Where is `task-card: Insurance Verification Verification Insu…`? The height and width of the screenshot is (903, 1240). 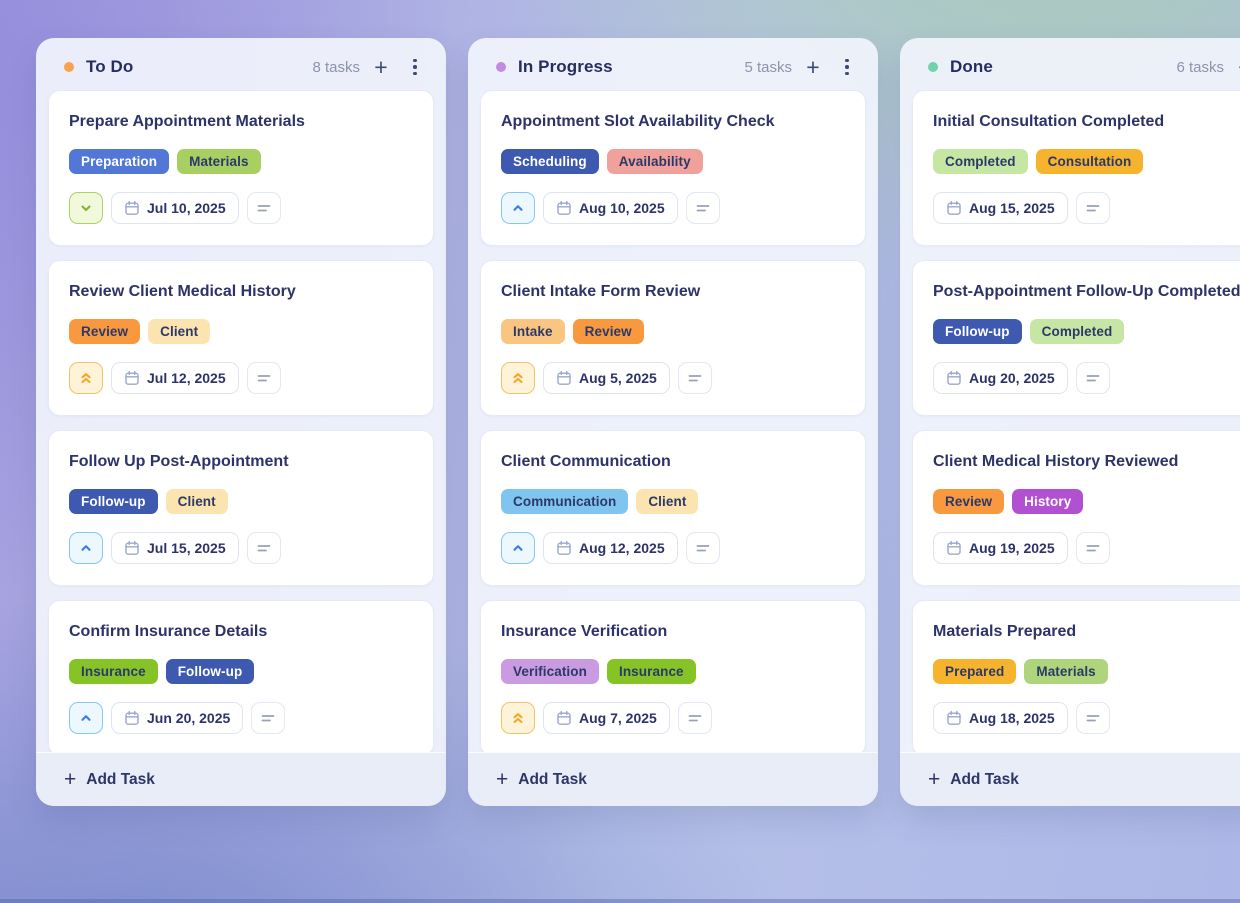 task-card: Insurance Verification Verification Insu… is located at coordinates (673, 676).